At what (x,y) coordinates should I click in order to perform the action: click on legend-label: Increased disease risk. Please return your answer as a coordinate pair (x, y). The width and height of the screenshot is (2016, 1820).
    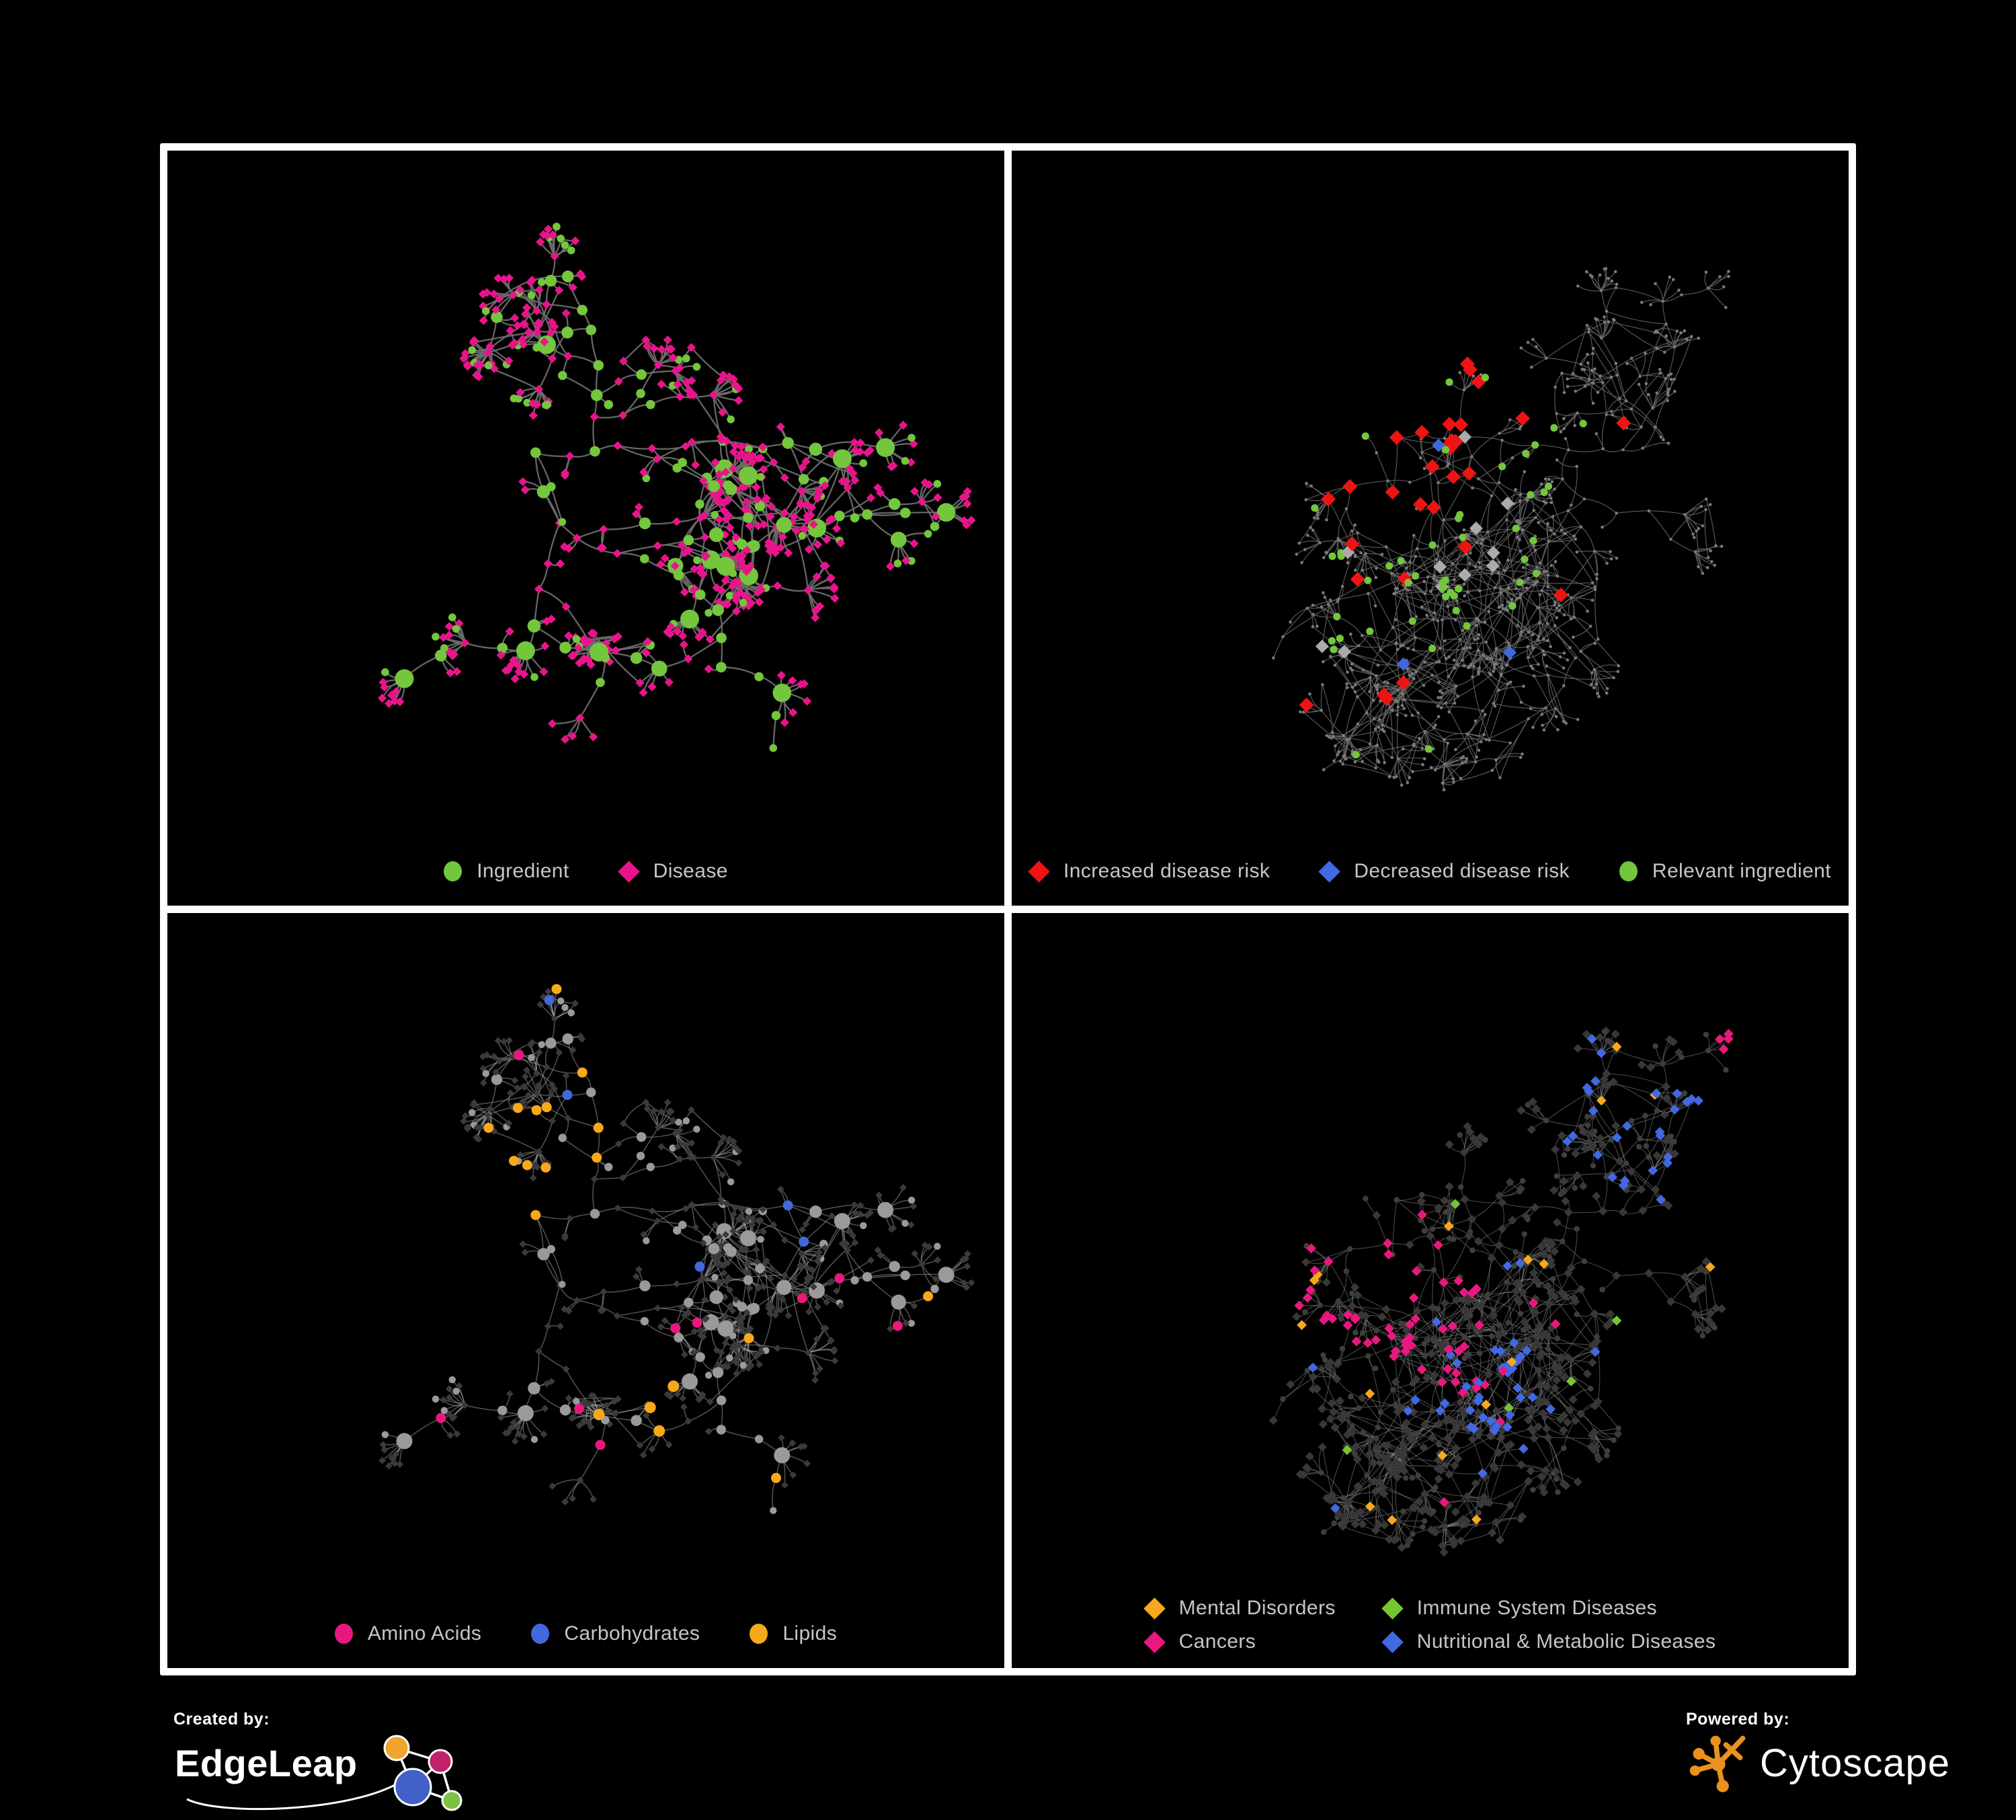
    Looking at the image, I should click on (1167, 871).